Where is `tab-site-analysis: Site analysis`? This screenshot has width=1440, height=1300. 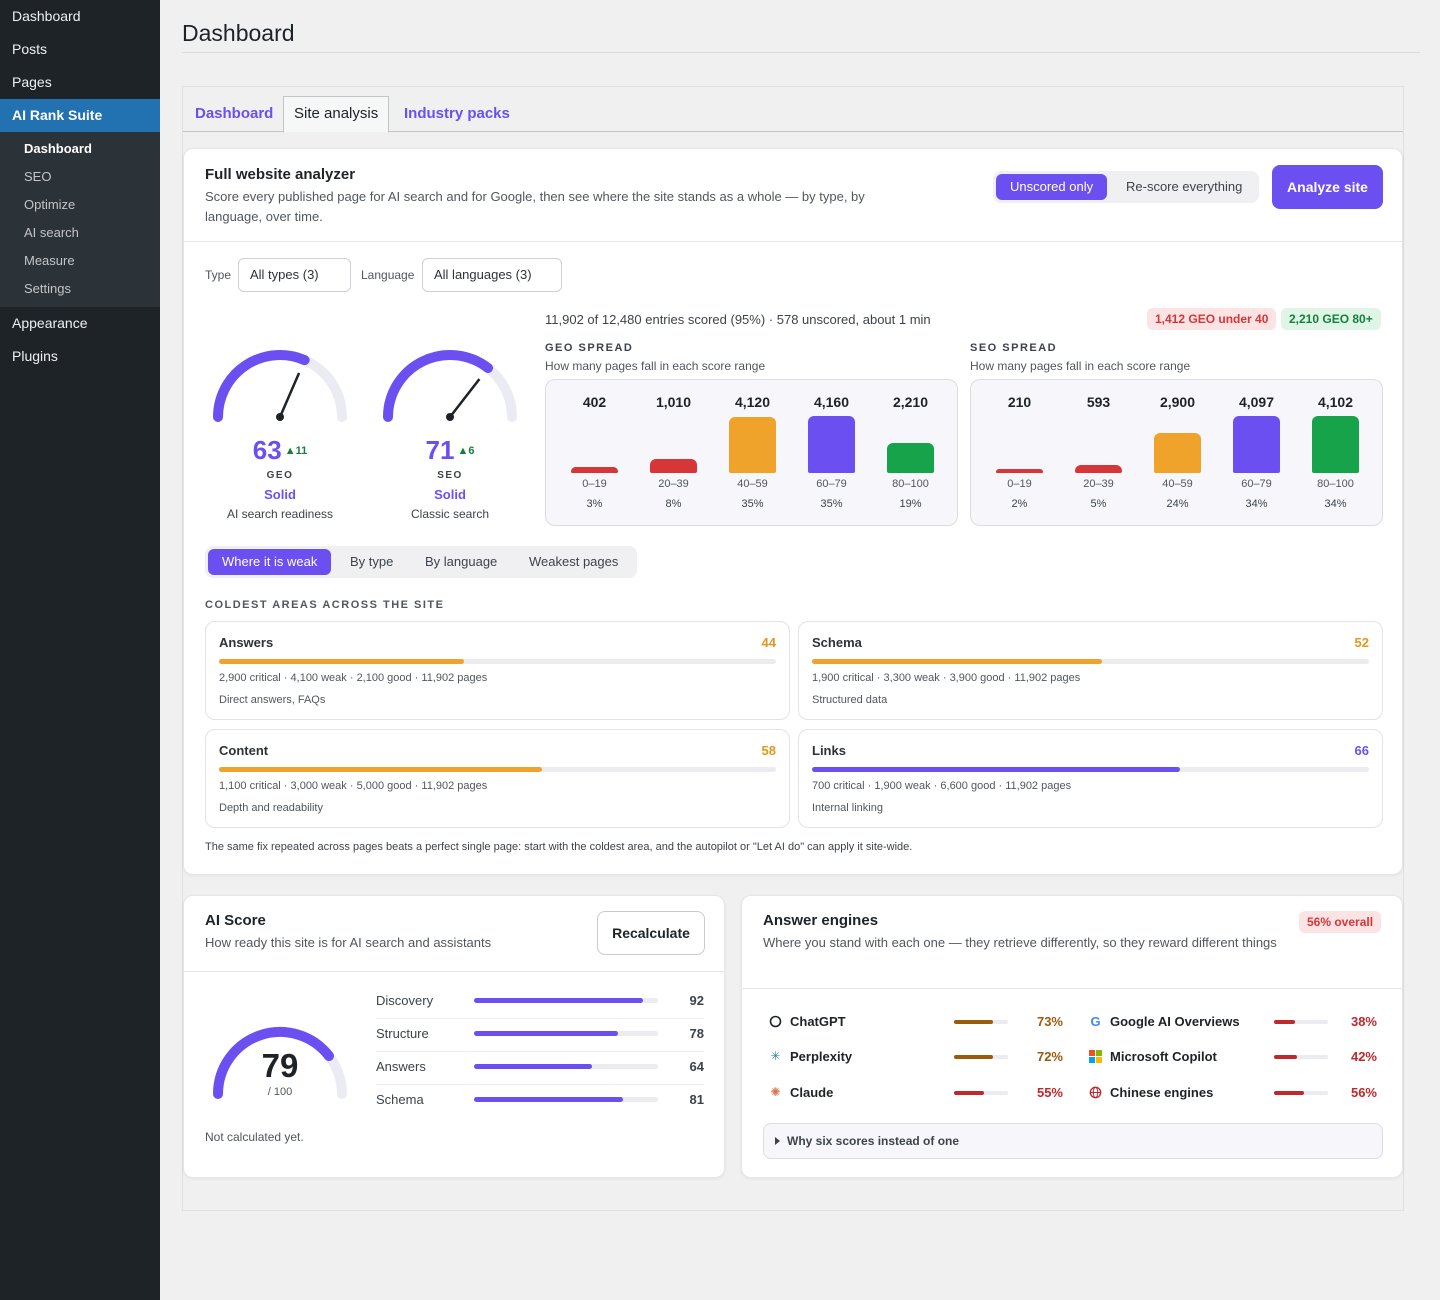
tab-site-analysis: Site analysis is located at coordinates (336, 114).